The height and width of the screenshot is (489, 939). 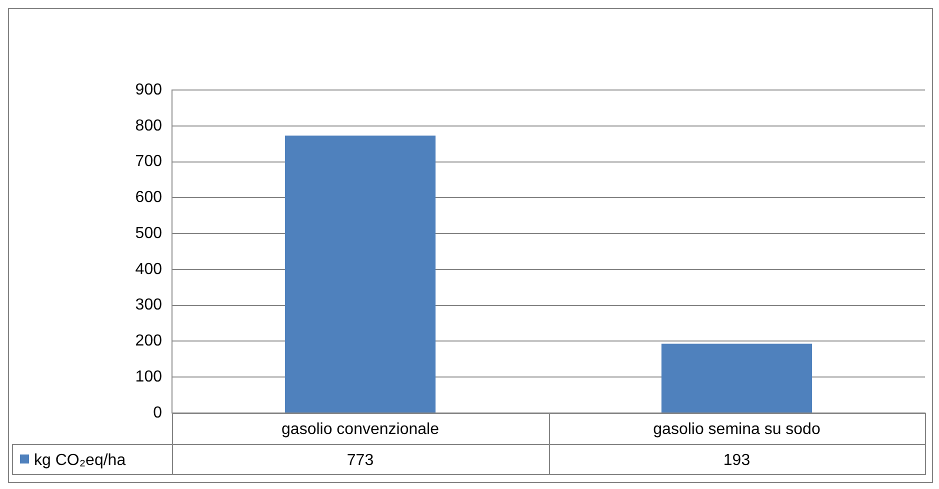 I want to click on y-tick-label: 900, so click(x=148, y=89).